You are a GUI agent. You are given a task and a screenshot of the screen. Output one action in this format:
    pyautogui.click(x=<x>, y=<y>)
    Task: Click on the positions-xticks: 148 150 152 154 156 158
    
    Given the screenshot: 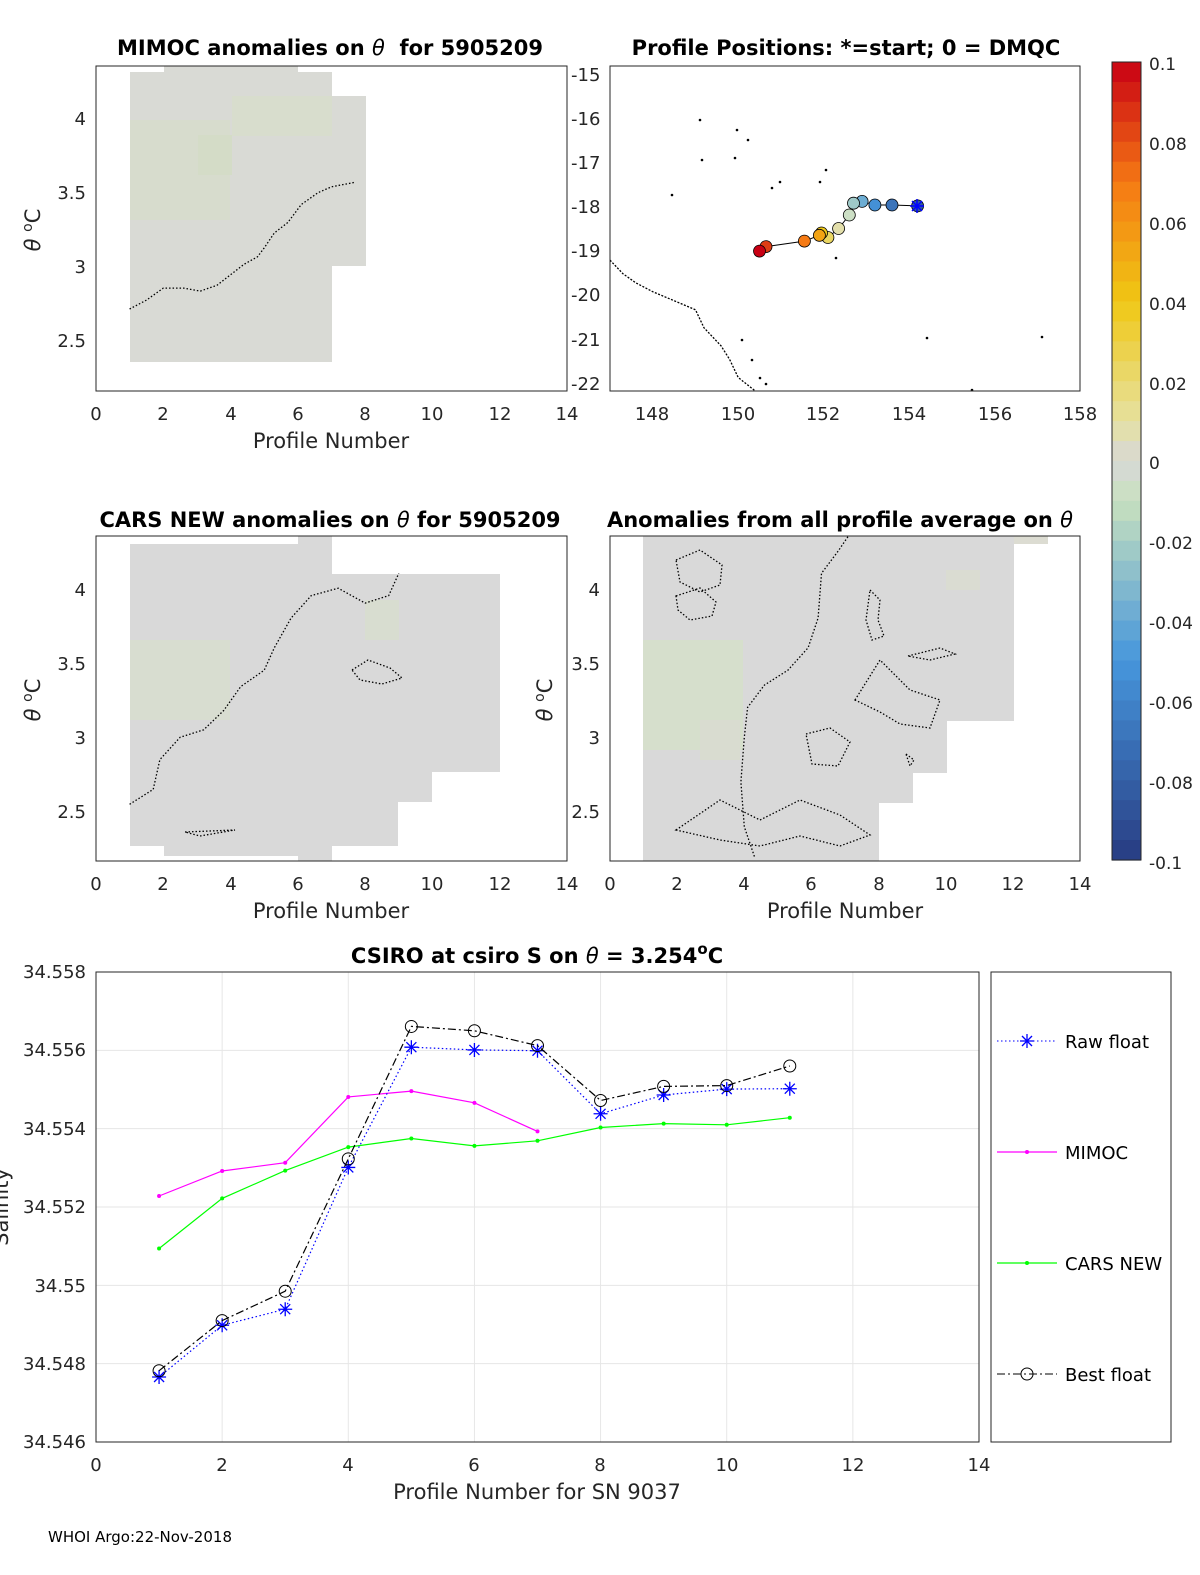 What is the action you would take?
    pyautogui.click(x=866, y=414)
    